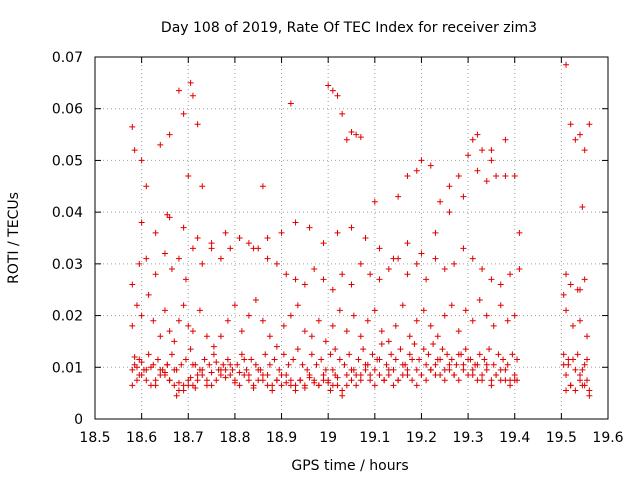 The width and height of the screenshot is (640, 480). Describe the element at coordinates (78, 420) in the screenshot. I see `y-tick-label: 0` at that location.